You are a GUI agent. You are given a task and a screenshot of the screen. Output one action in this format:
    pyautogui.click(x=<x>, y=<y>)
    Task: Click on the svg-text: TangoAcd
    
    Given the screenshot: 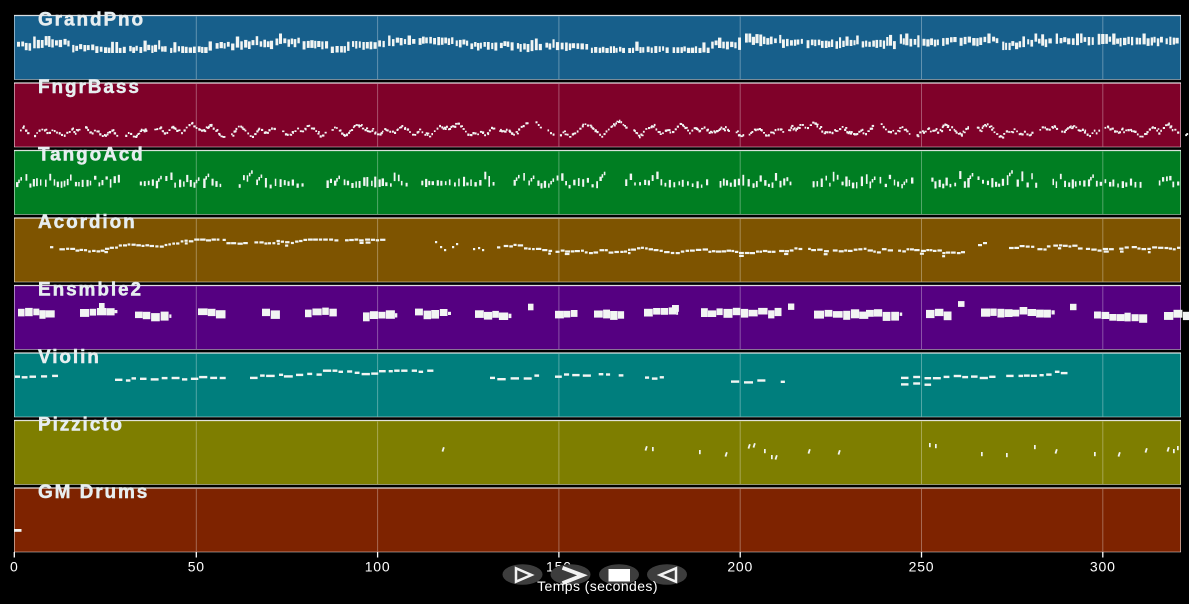 What is the action you would take?
    pyautogui.click(x=91, y=154)
    